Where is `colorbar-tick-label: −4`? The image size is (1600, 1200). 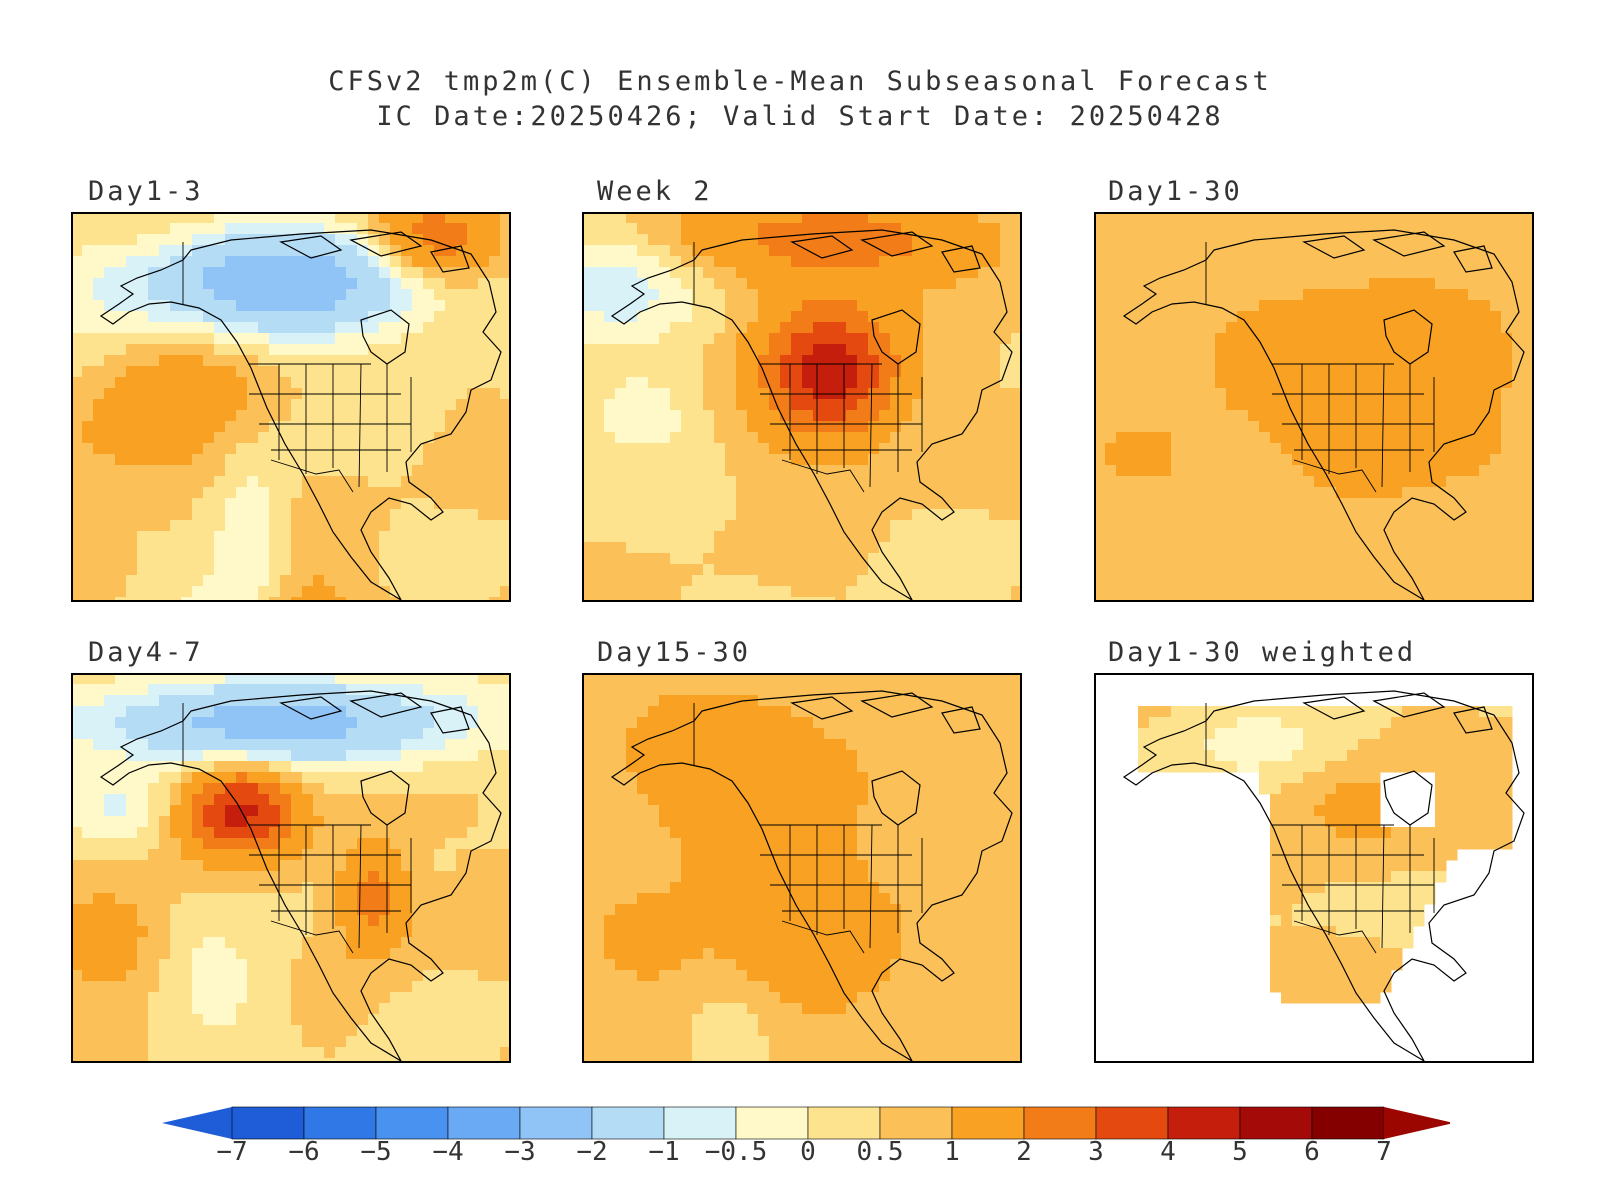
colorbar-tick-label: −4 is located at coordinates (448, 1152).